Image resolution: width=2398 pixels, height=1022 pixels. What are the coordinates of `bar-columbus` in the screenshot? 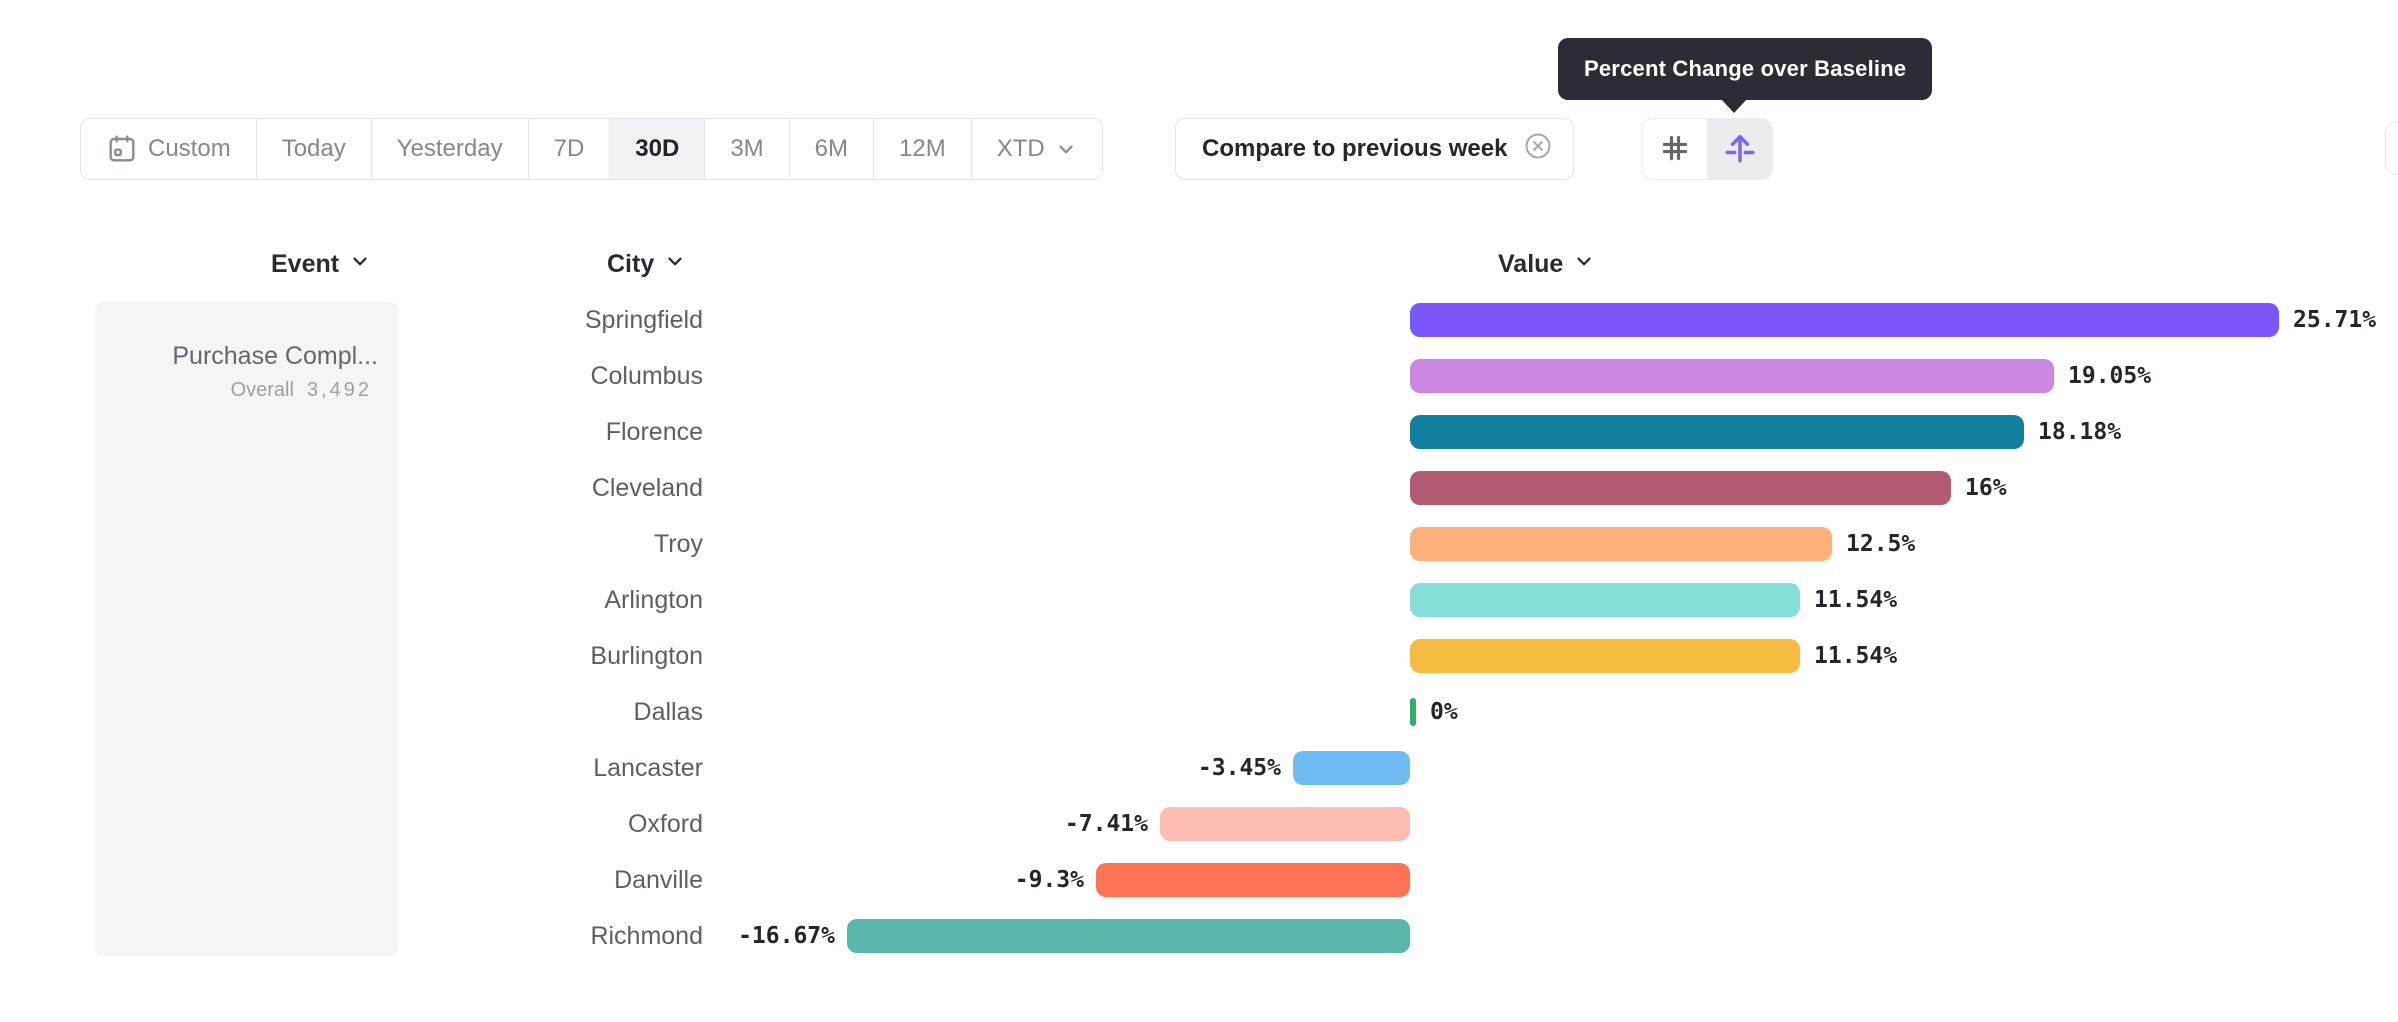 It's located at (1732, 376).